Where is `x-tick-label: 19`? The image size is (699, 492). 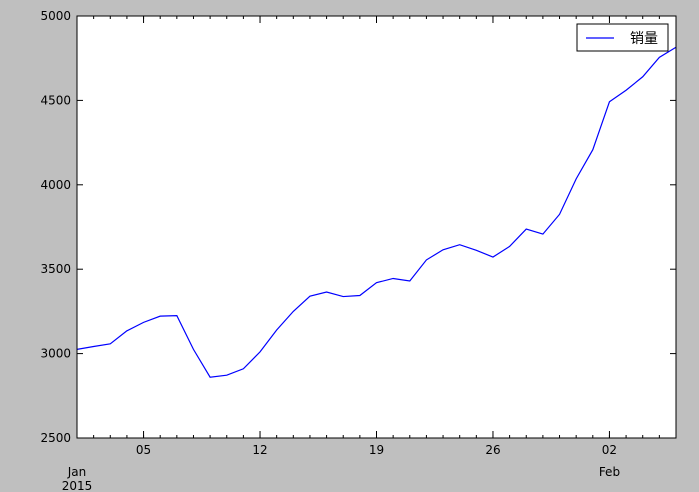 x-tick-label: 19 is located at coordinates (376, 450).